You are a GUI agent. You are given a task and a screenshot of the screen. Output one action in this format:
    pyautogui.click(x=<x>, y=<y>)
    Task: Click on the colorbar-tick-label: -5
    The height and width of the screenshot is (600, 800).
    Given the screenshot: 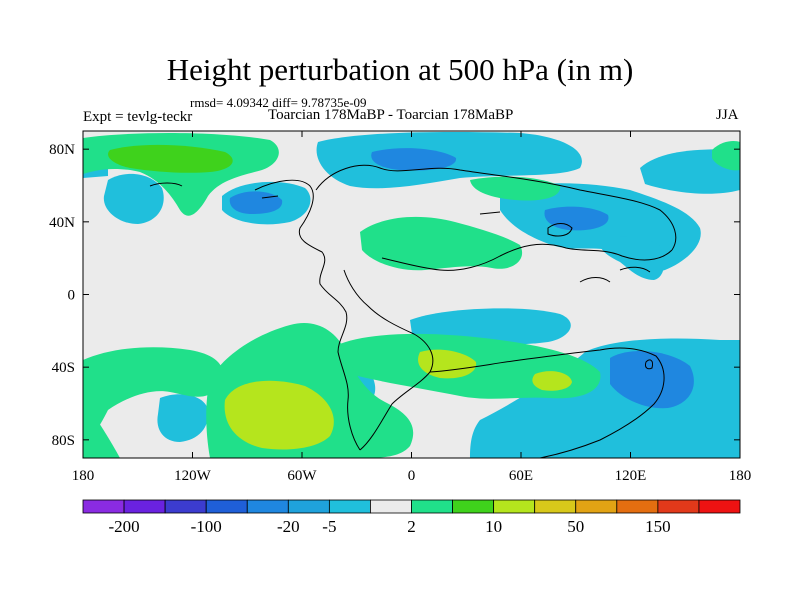 What is the action you would take?
    pyautogui.click(x=329, y=526)
    